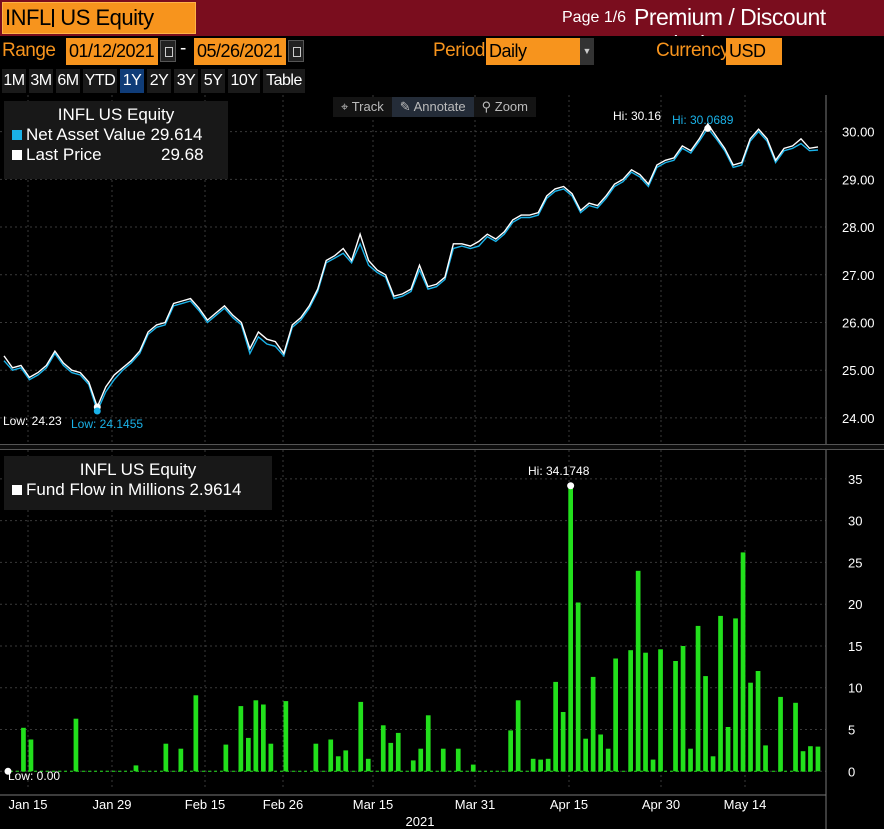 The height and width of the screenshot is (829, 884). I want to click on low-marker, so click(8, 771).